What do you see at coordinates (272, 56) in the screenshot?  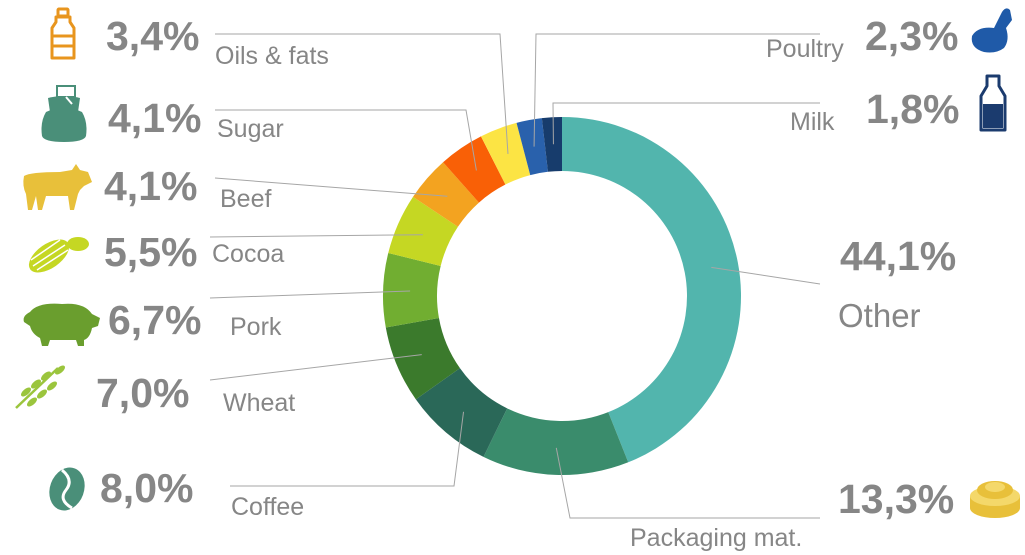 I see `category-label-oils-fats: Oils & fats` at bounding box center [272, 56].